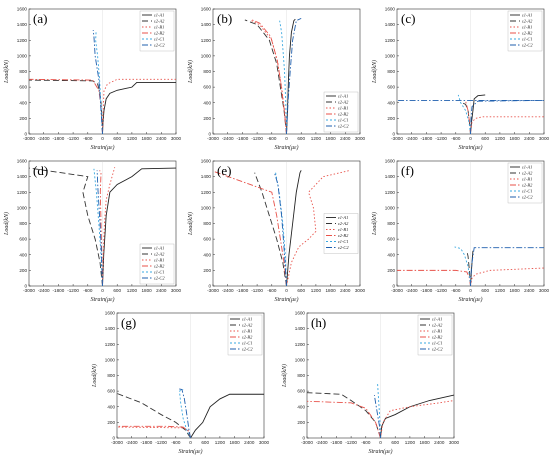  Describe the element at coordinates (40, 18) in the screenshot. I see `panel-label: (a)` at that location.